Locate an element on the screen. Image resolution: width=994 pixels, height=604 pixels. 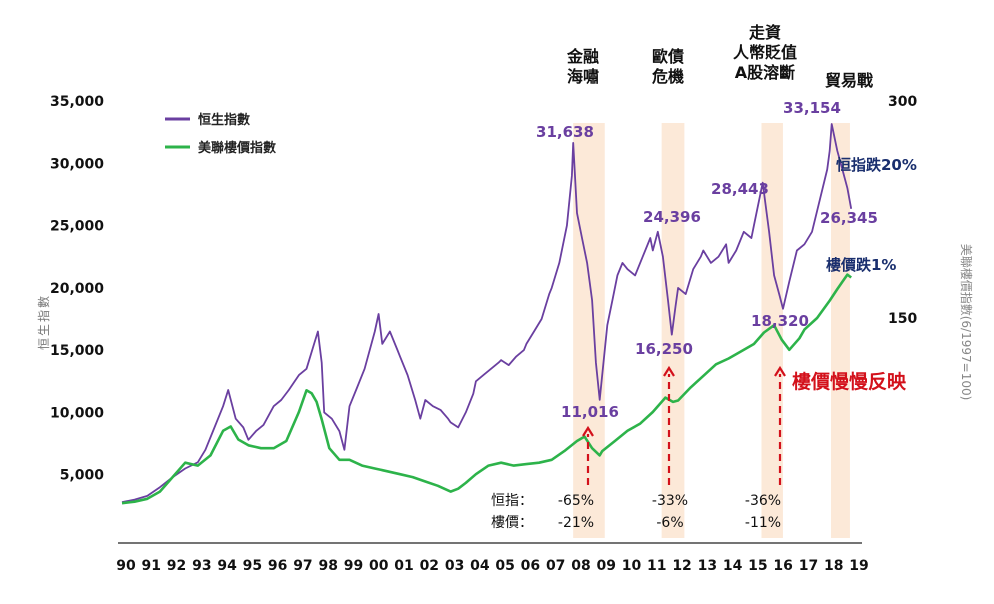
drop-table-property-value: -6% is located at coordinates (669, 523).